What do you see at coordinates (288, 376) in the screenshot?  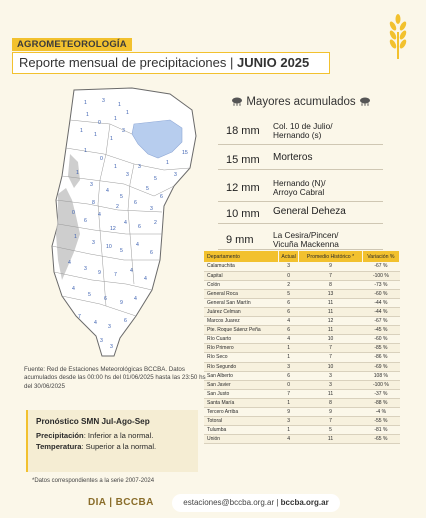 I see `cell-actual: 6` at bounding box center [288, 376].